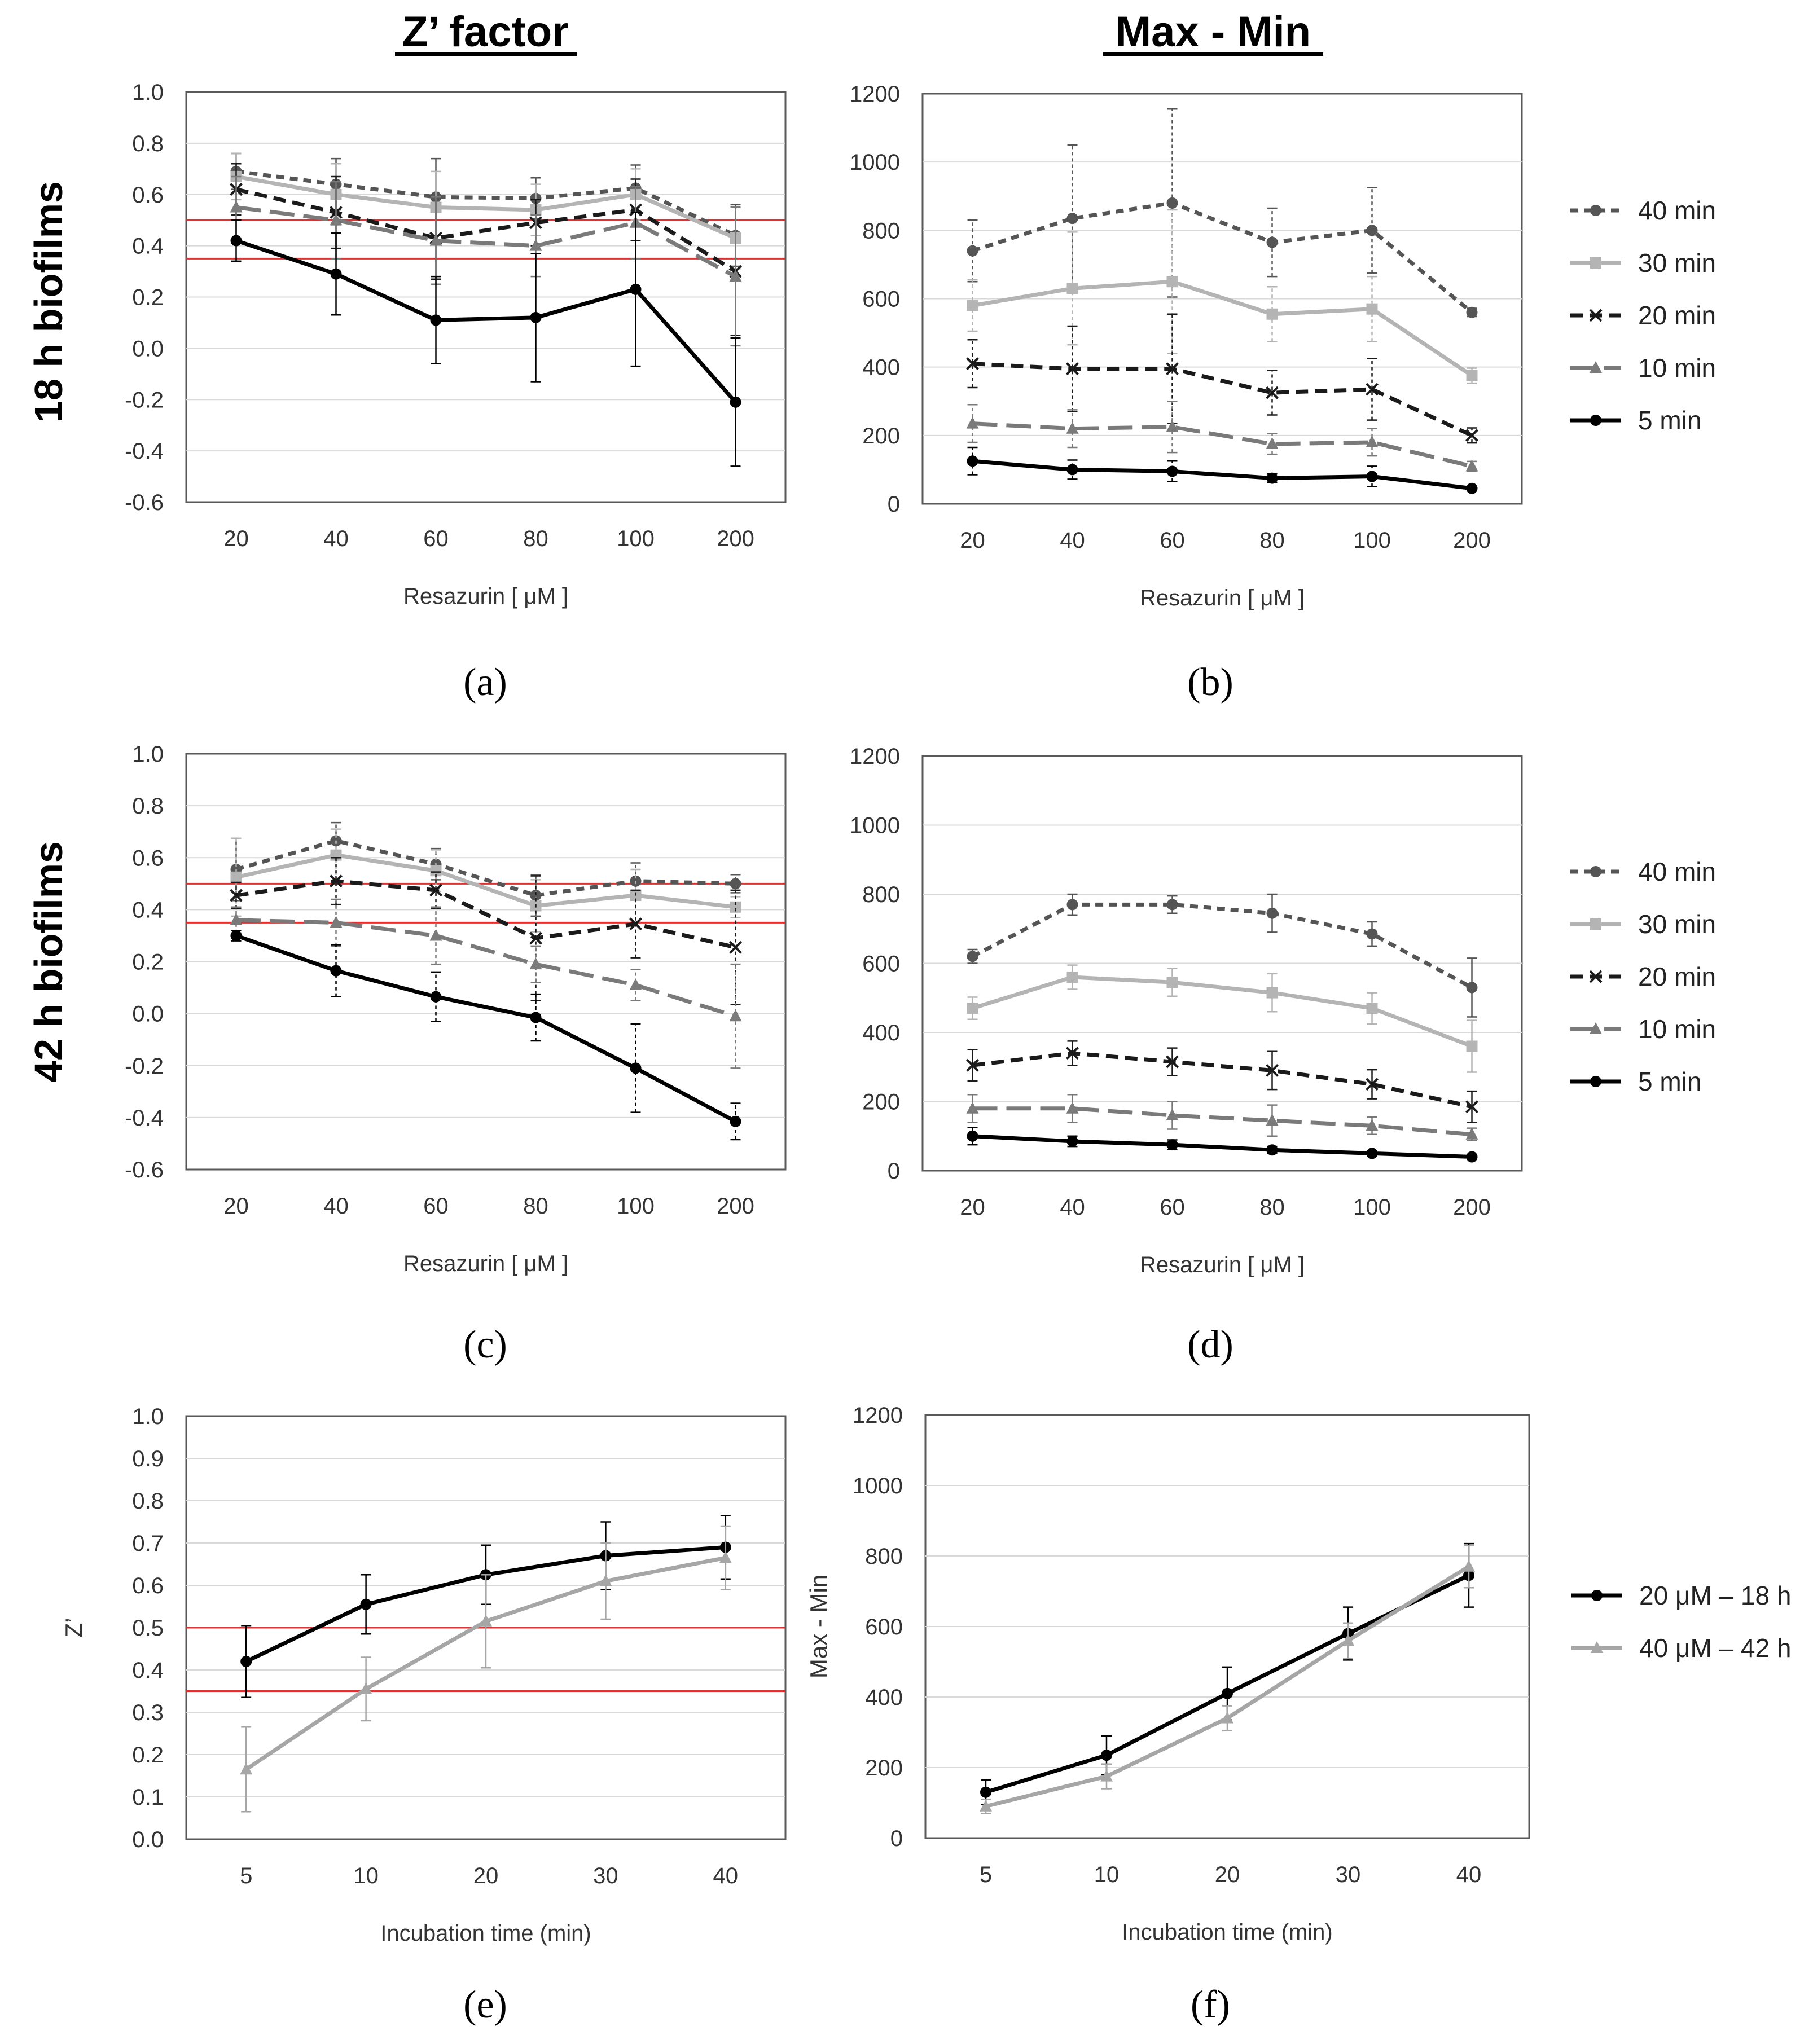  What do you see at coordinates (148, 1755) in the screenshot?
I see `y-tick-label: 0.2` at bounding box center [148, 1755].